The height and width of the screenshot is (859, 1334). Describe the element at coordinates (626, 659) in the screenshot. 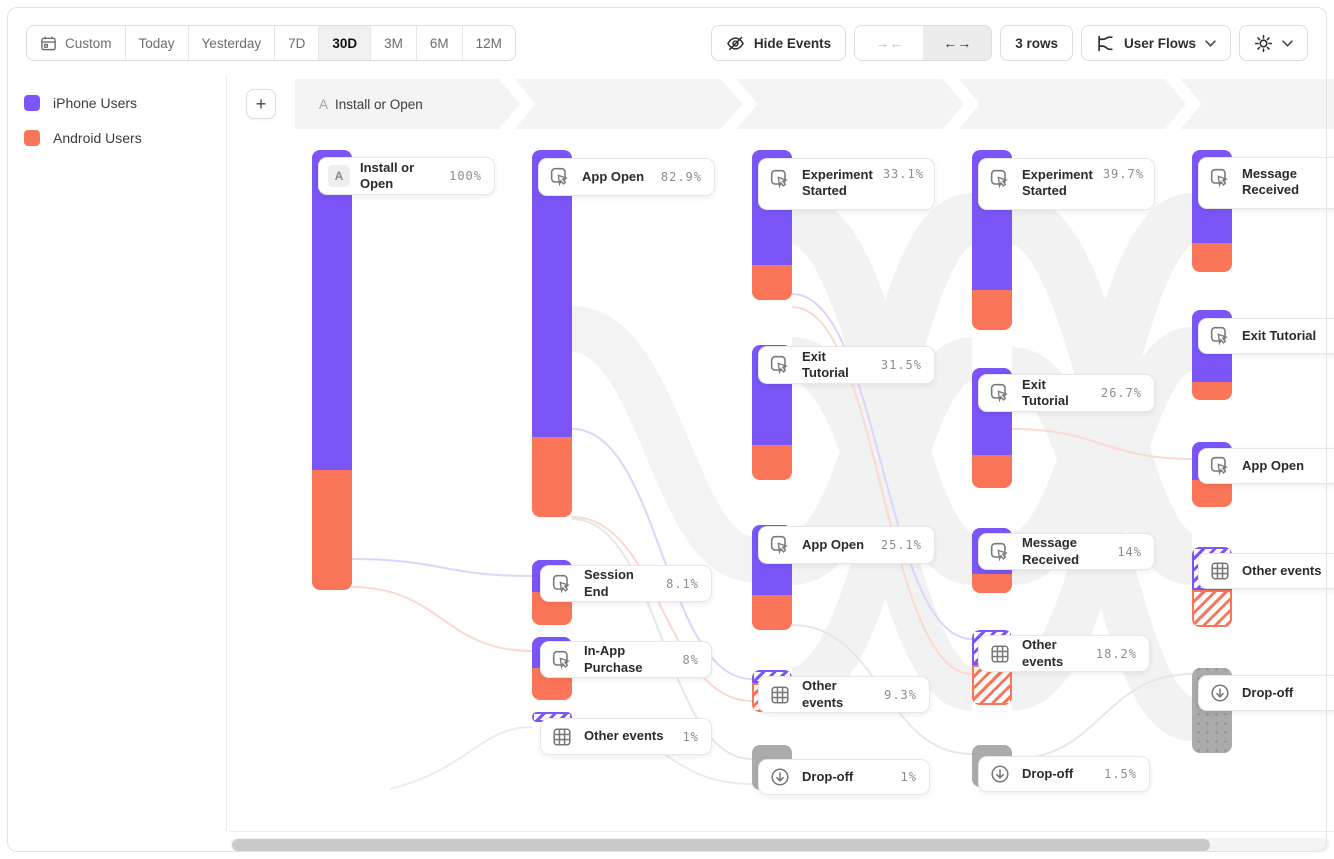

I see `flow-node-in-app-purchase: In-App Purchase 8%` at that location.